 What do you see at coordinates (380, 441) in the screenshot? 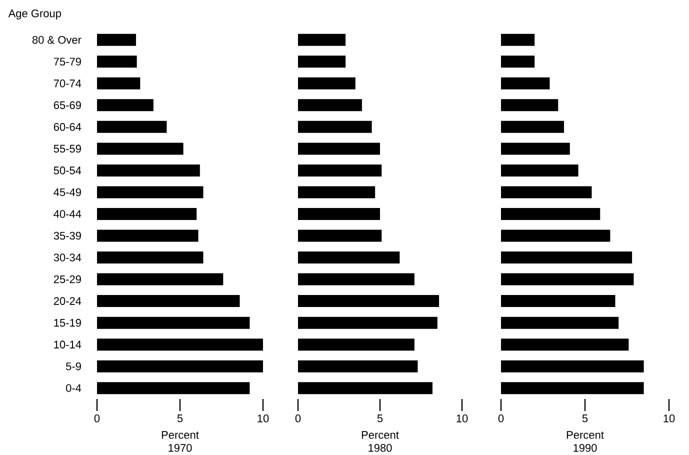
I see `x-axis-title: Percent 1980` at bounding box center [380, 441].